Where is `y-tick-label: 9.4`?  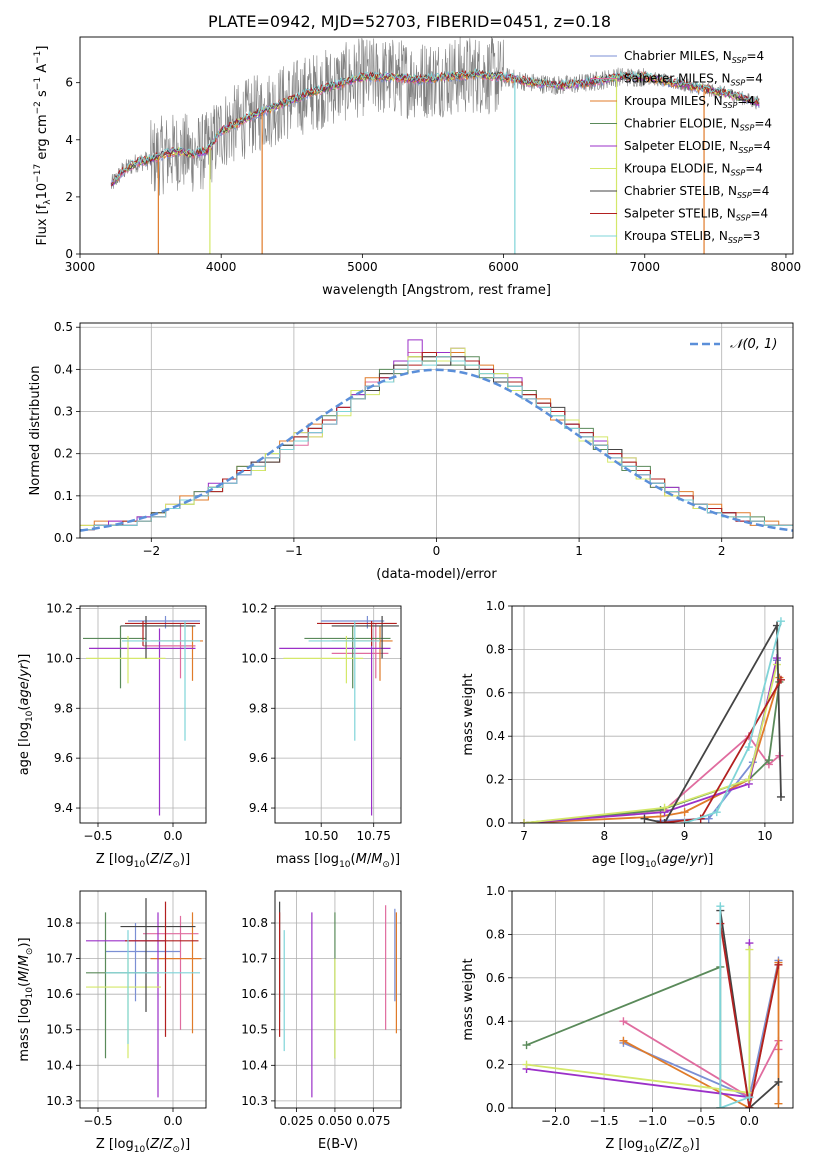 y-tick-label: 9.4 is located at coordinates (63, 808).